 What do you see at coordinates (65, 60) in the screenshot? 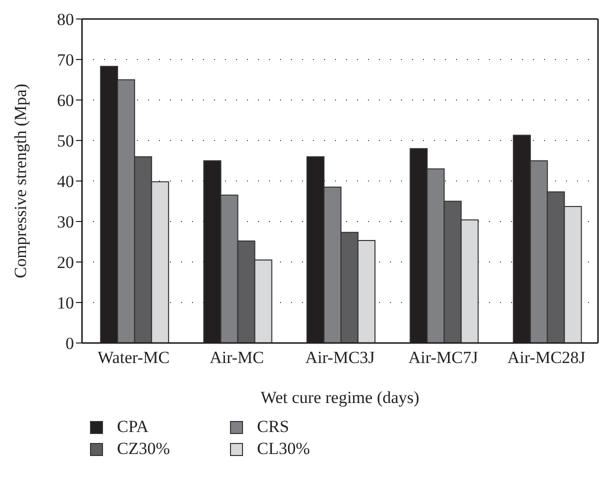
I see `y-tick-label: 70` at bounding box center [65, 60].